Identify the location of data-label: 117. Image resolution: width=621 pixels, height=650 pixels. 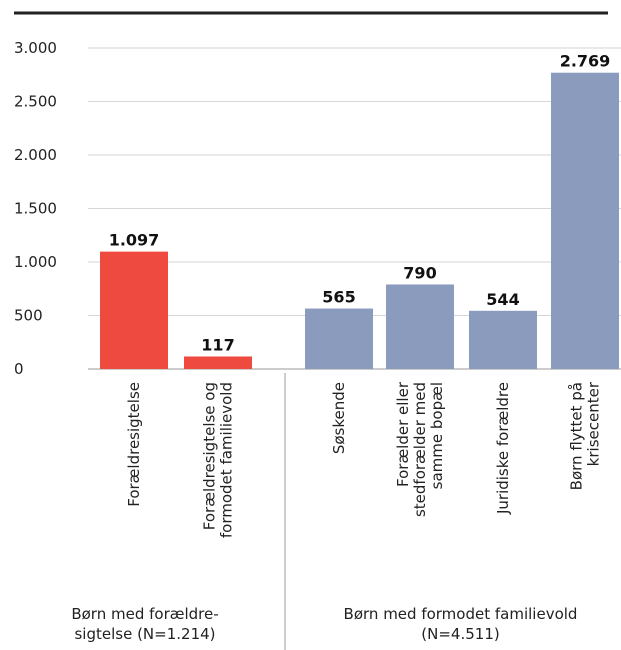
(217, 344).